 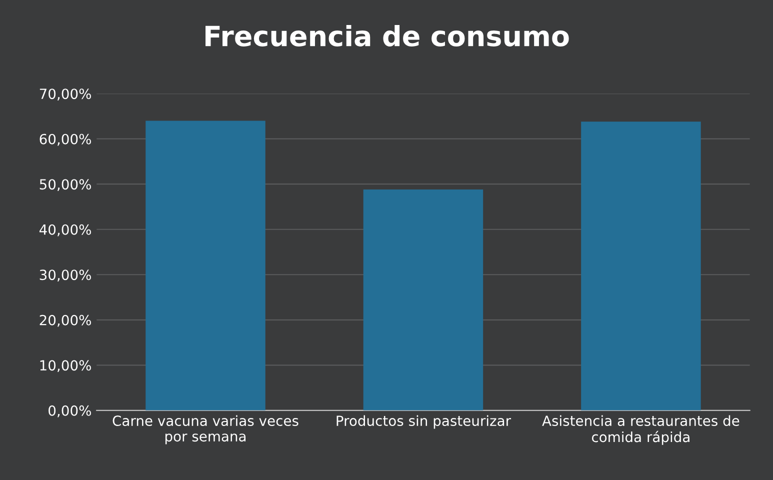 What do you see at coordinates (387, 35) in the screenshot?
I see `chart-title: Frecuencia de consumo` at bounding box center [387, 35].